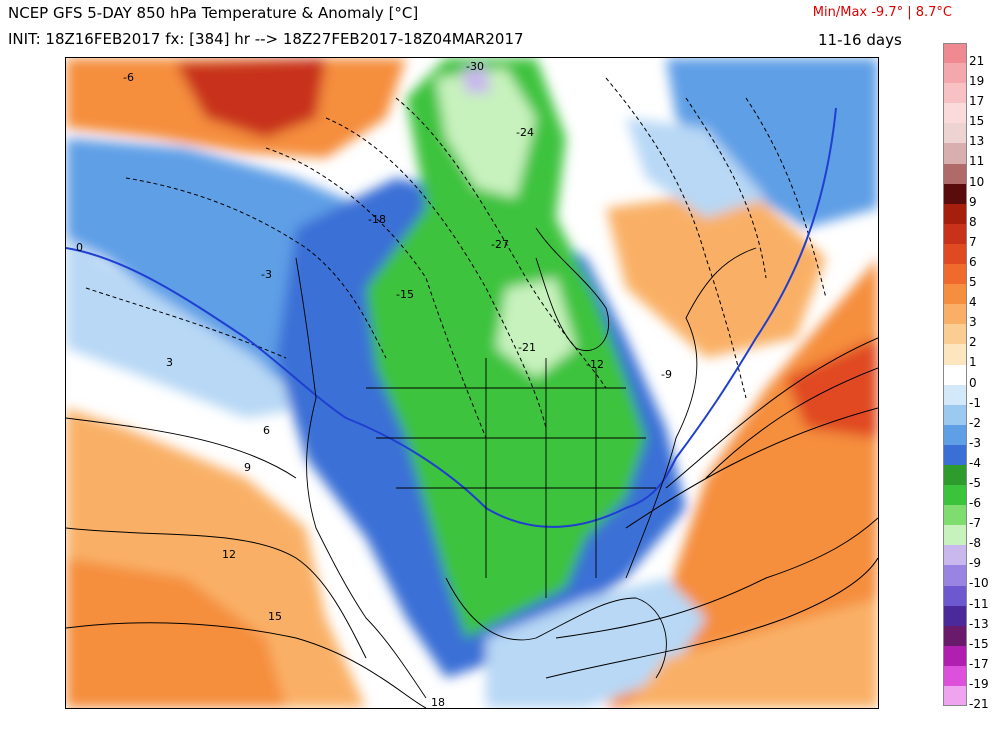 This screenshot has height=750, width=1000. Describe the element at coordinates (275, 616) in the screenshot. I see `contour-label: 15` at that location.